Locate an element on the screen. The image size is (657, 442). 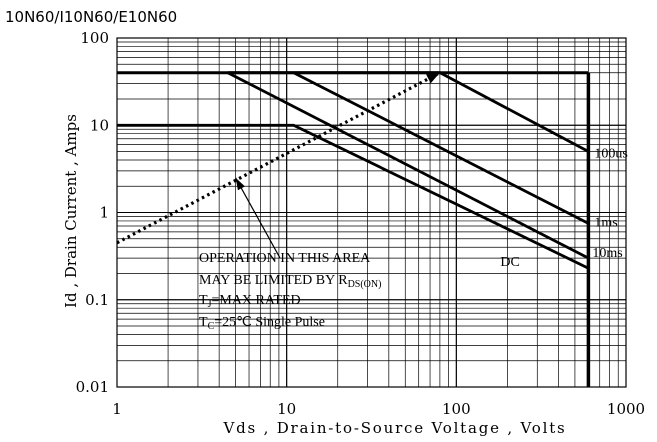
x-tick-label: 100 is located at coordinates (456, 409).